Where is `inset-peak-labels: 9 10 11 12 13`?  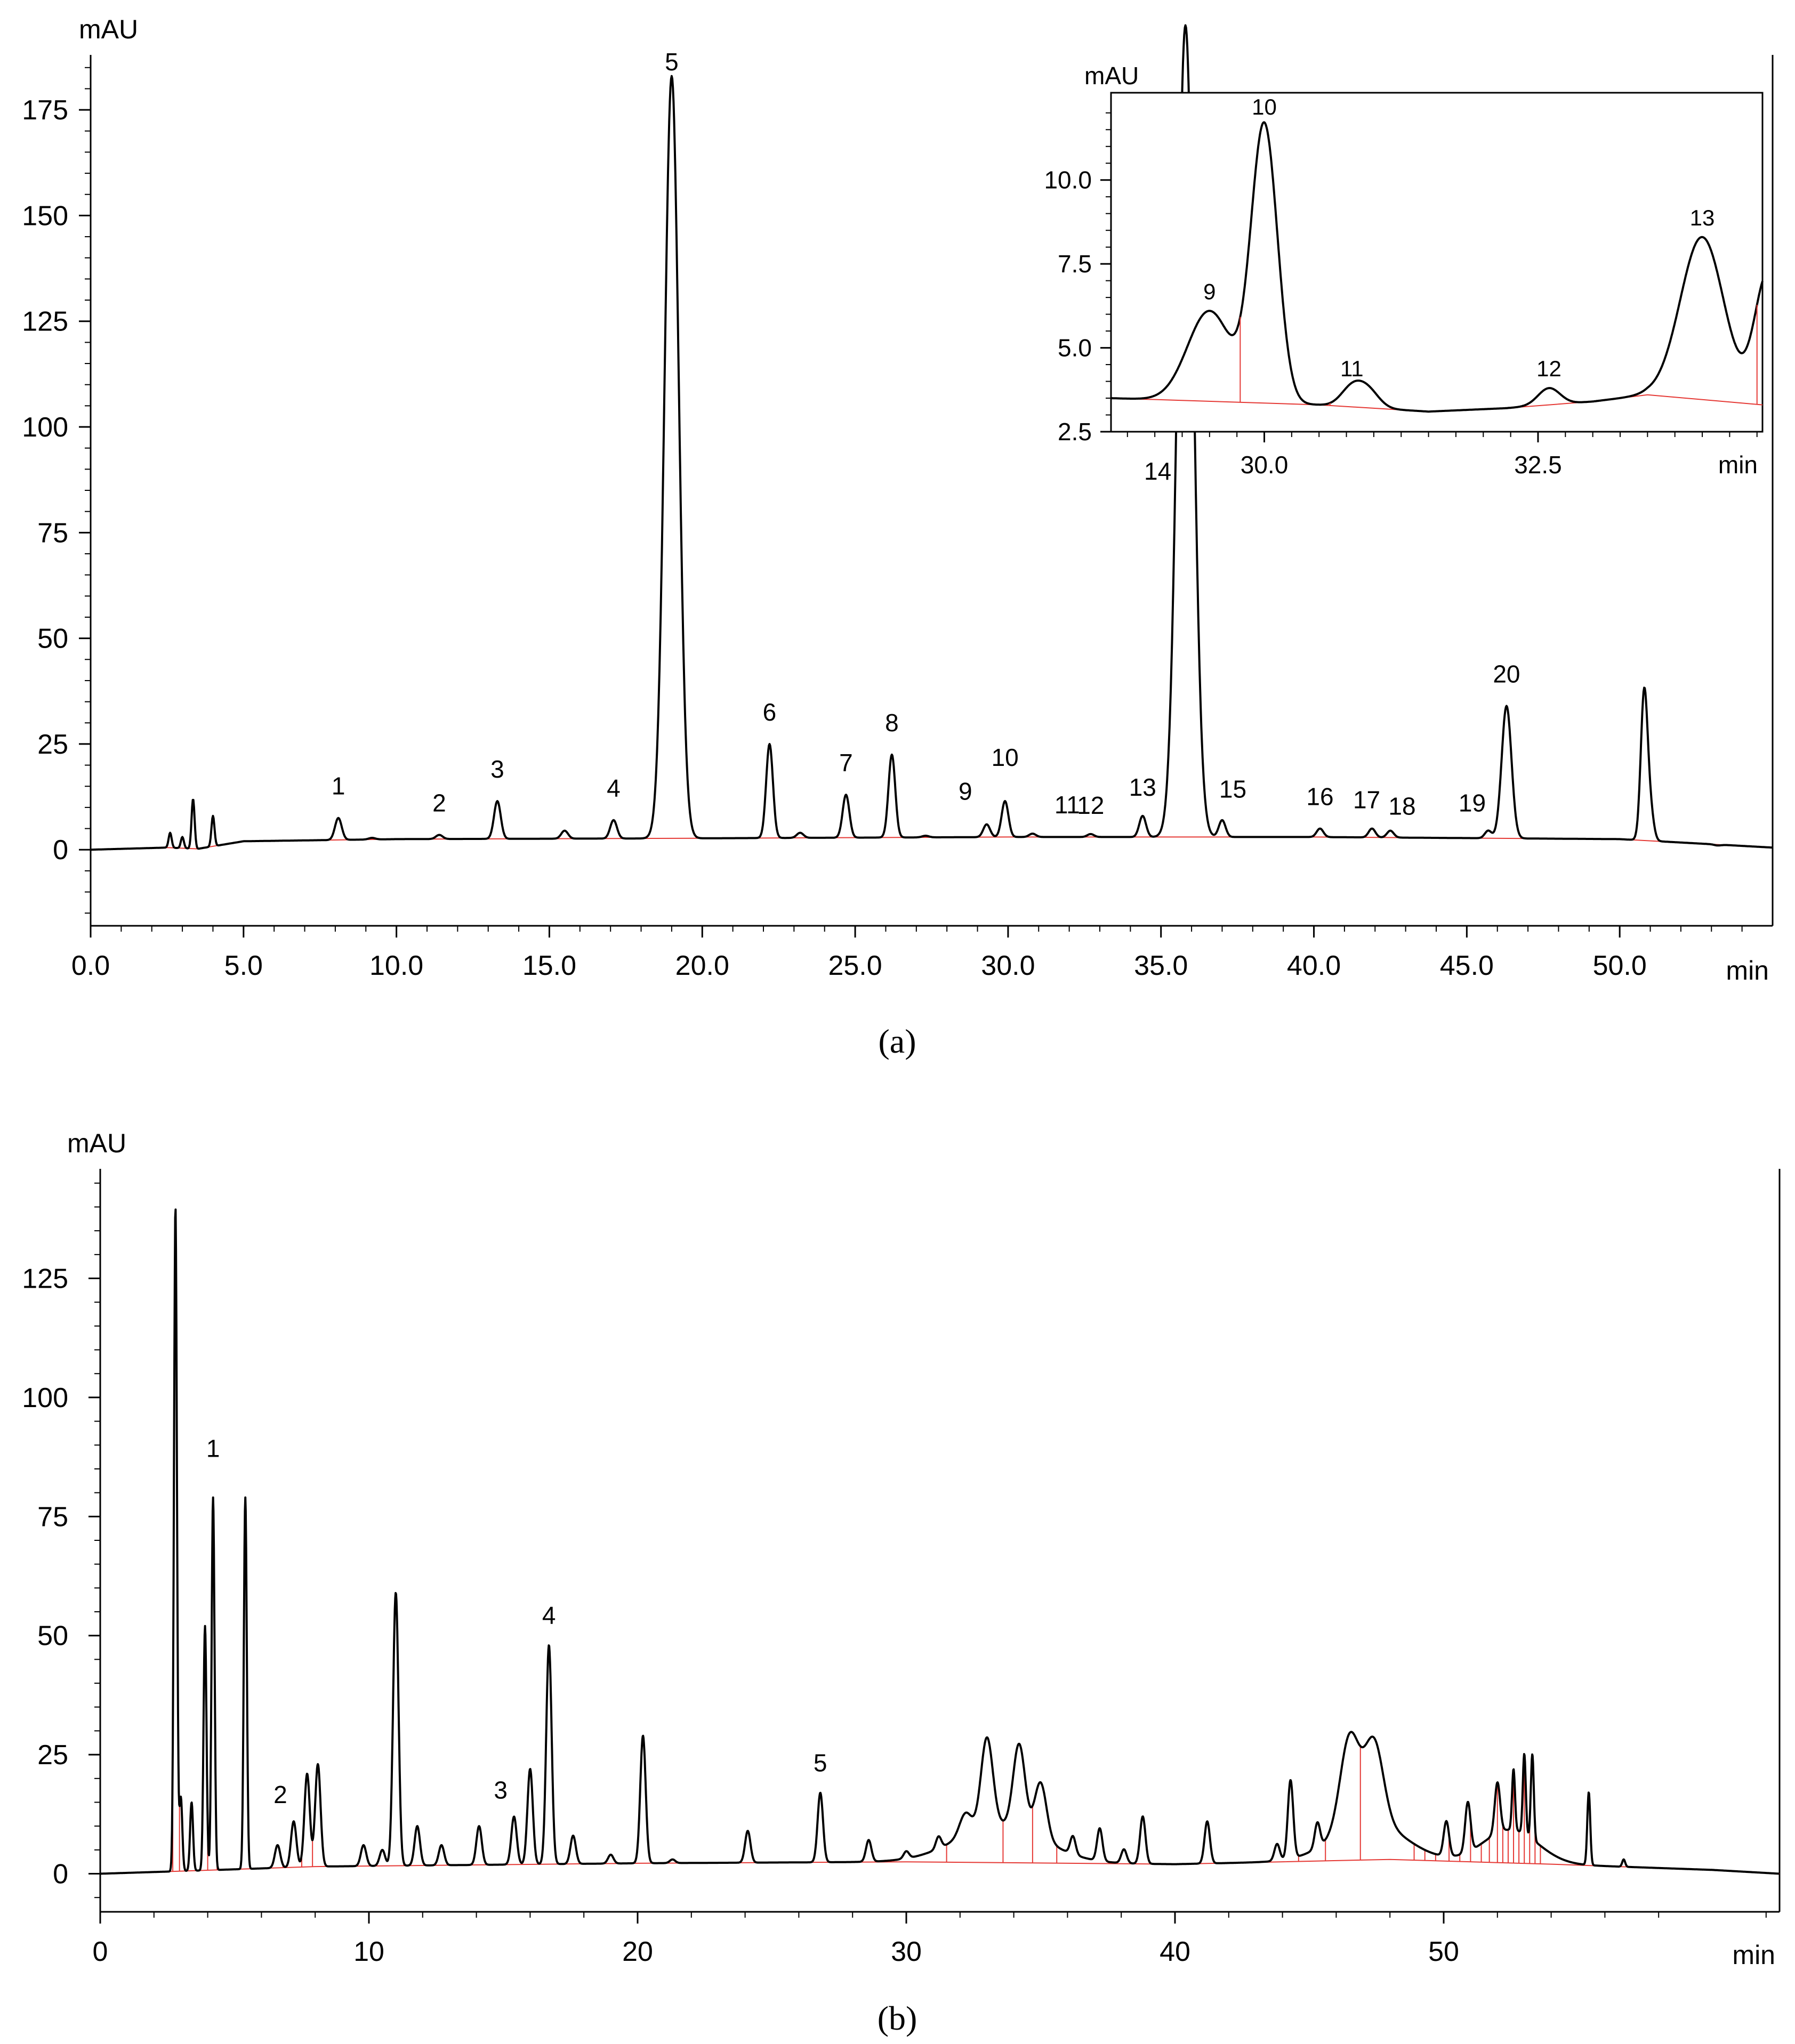 inset-peak-labels: 9 10 11 12 13 is located at coordinates (1458, 237).